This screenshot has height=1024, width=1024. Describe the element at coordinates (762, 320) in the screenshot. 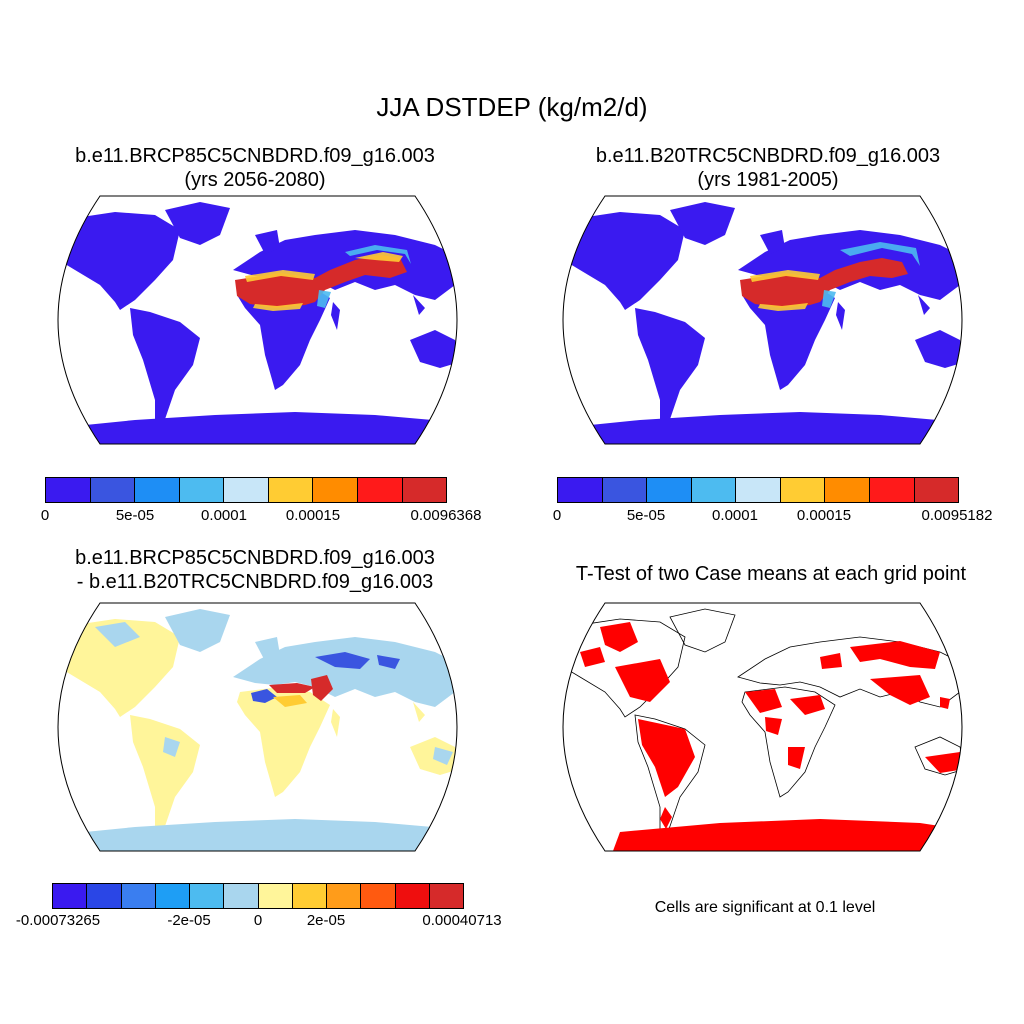

I see `map-historical` at that location.